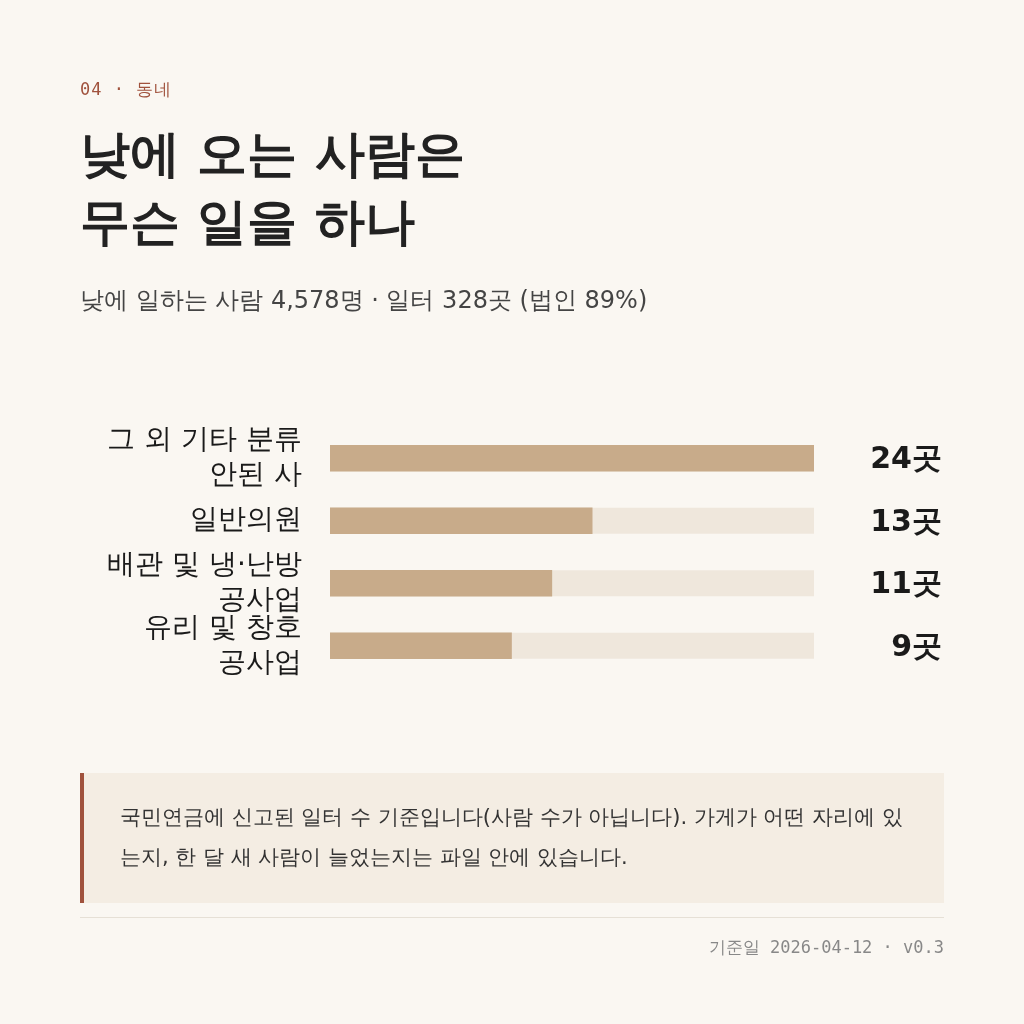 This screenshot has height=1024, width=1024. What do you see at coordinates (273, 188) in the screenshot?
I see `chart-title: 낮에 오는 사람은 무슨 일을 하나` at bounding box center [273, 188].